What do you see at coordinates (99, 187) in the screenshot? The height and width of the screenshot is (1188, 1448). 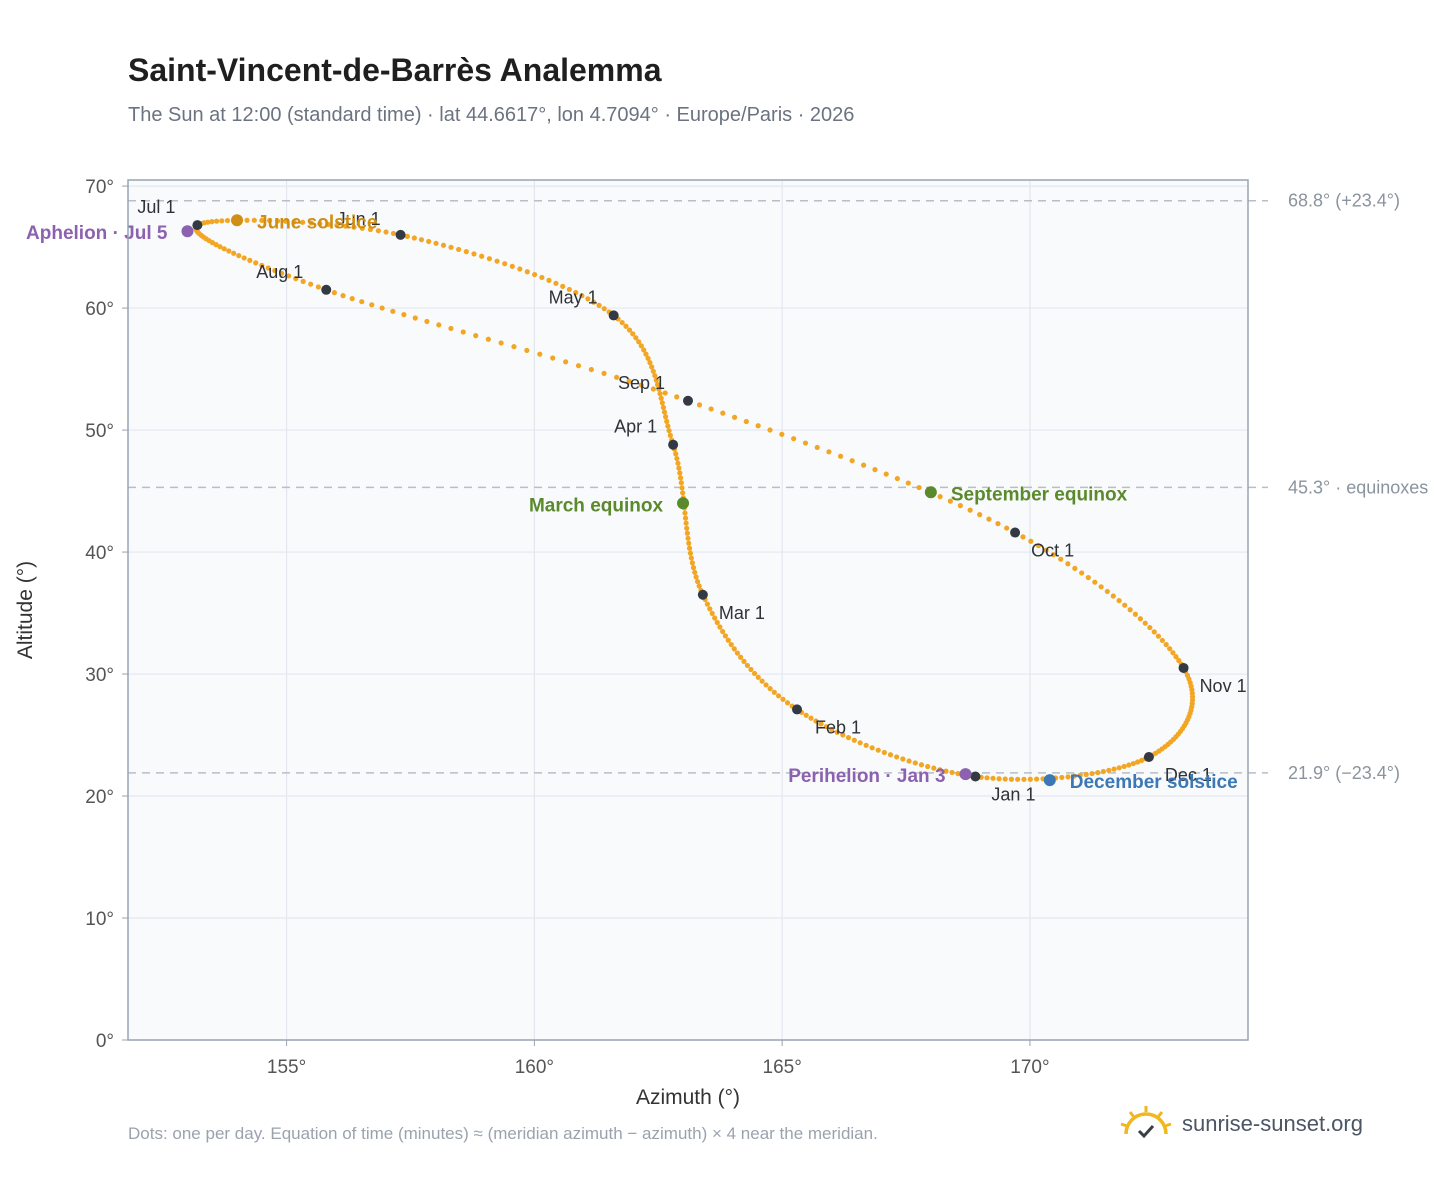 I see `y-tick-label: 70°` at bounding box center [99, 187].